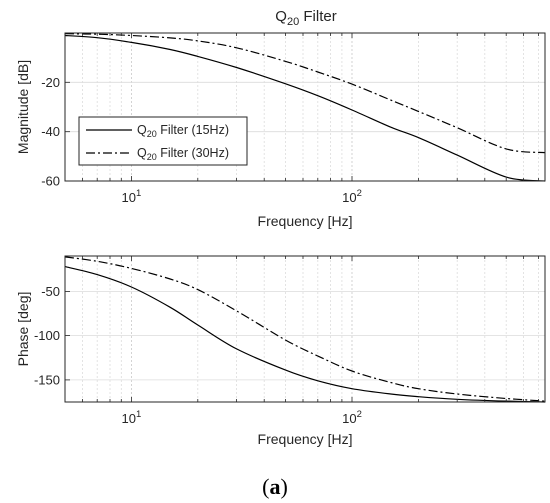 Image resolution: width=550 pixels, height=503 pixels. I want to click on magnitude-x-label: Frequency [Hz], so click(305, 221).